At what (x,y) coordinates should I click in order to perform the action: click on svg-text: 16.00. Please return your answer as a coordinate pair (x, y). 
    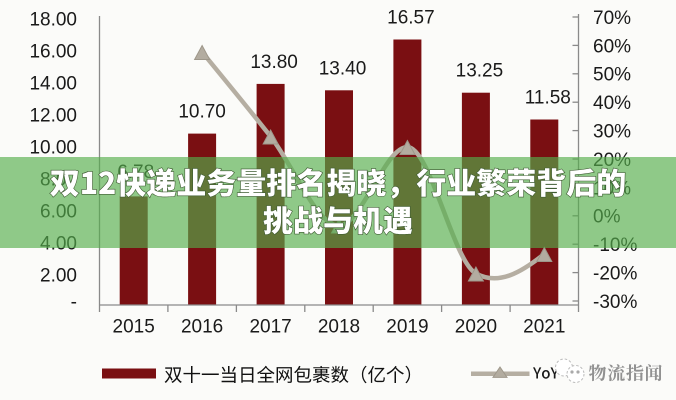
    Looking at the image, I should click on (53, 51).